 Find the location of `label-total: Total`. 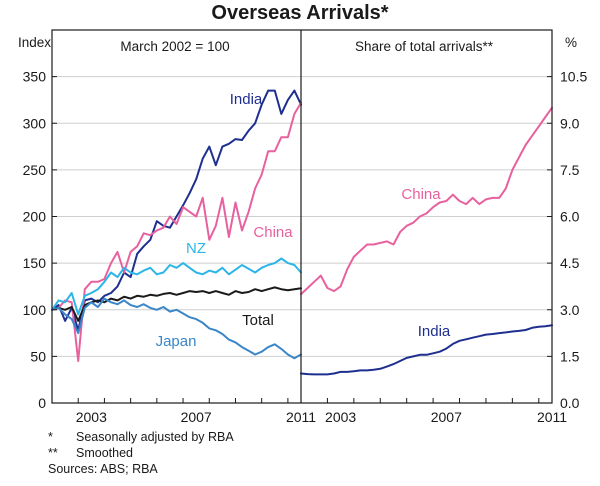

label-total: Total is located at coordinates (258, 320).